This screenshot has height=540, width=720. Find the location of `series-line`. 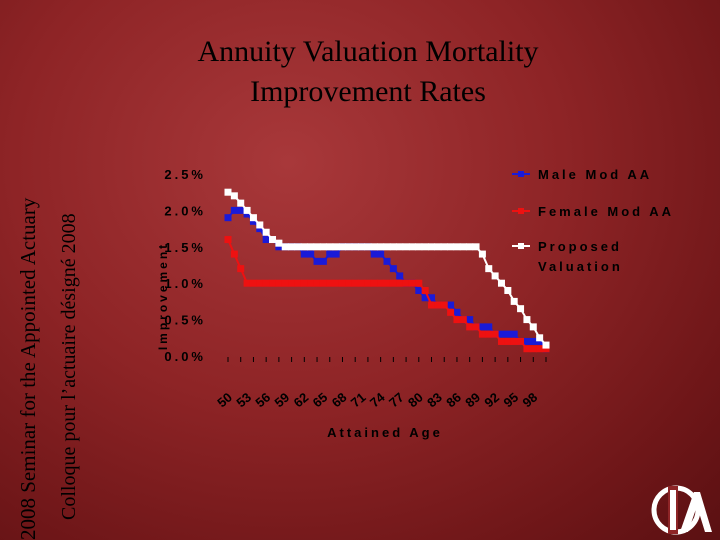

series-line is located at coordinates (387, 268).